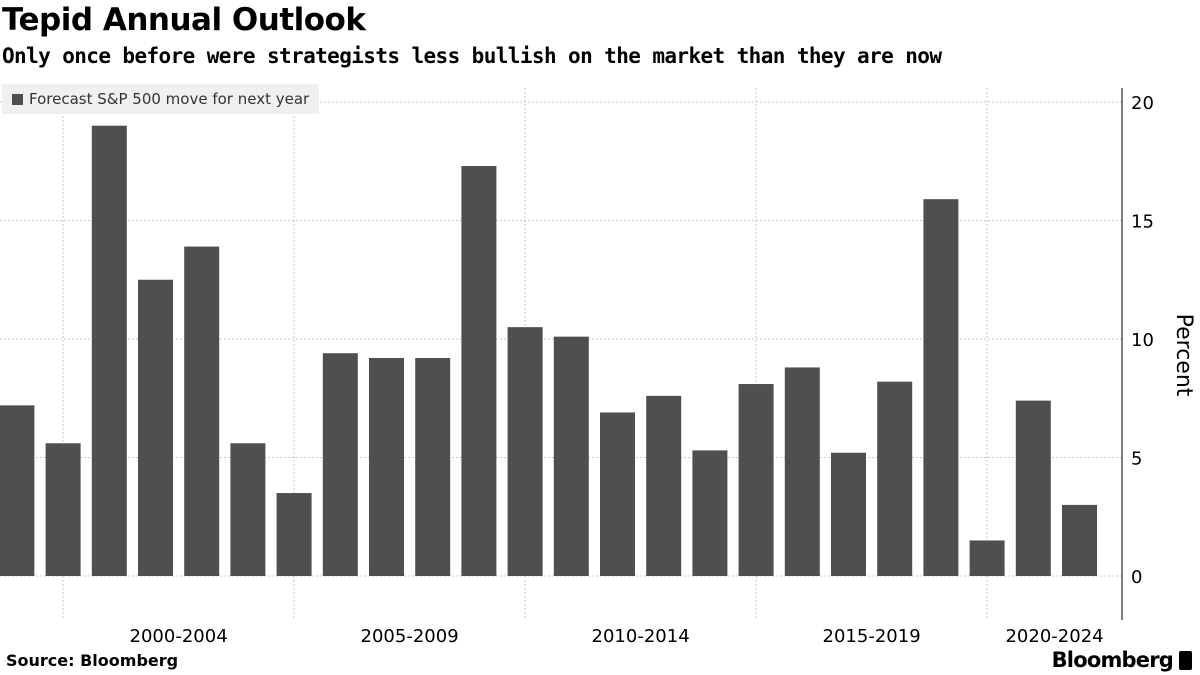  Describe the element at coordinates (1136, 577) in the screenshot. I see `y-tick-label: 0` at that location.